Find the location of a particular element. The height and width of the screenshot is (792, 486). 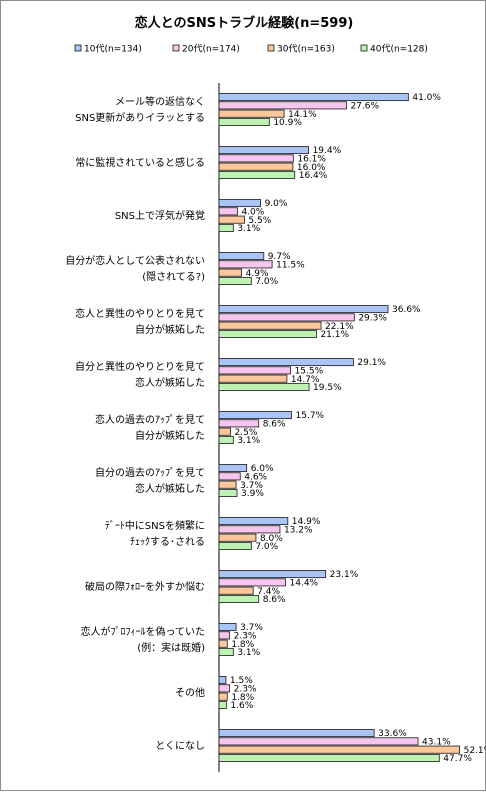

data-label: 2.3% is located at coordinates (245, 636).